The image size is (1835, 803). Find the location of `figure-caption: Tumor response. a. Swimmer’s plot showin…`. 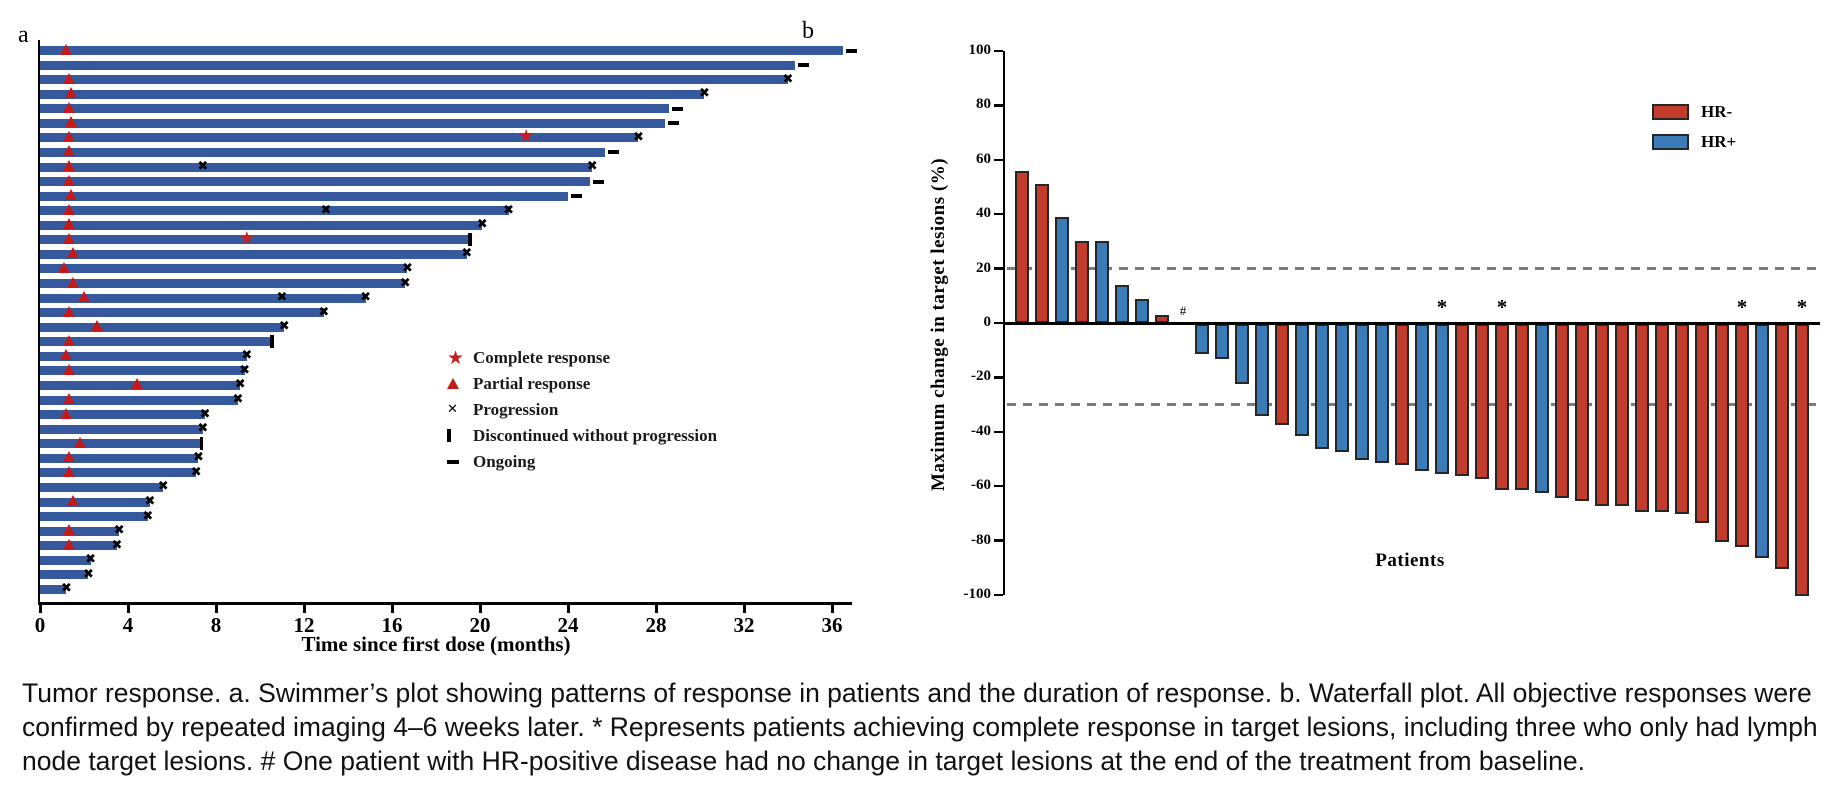

figure-caption: Tumor response. a. Swimmer’s plot showin… is located at coordinates (920, 727).